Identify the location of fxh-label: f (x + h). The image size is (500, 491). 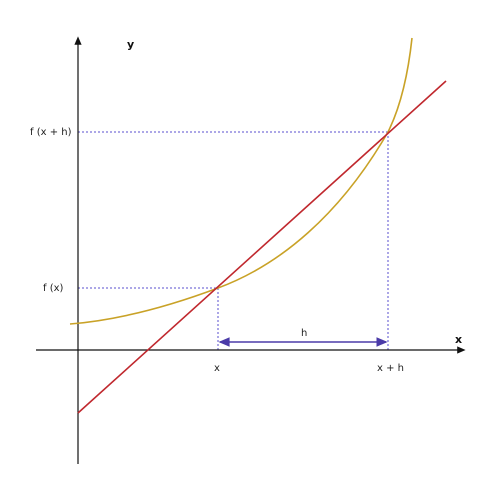
(51, 132).